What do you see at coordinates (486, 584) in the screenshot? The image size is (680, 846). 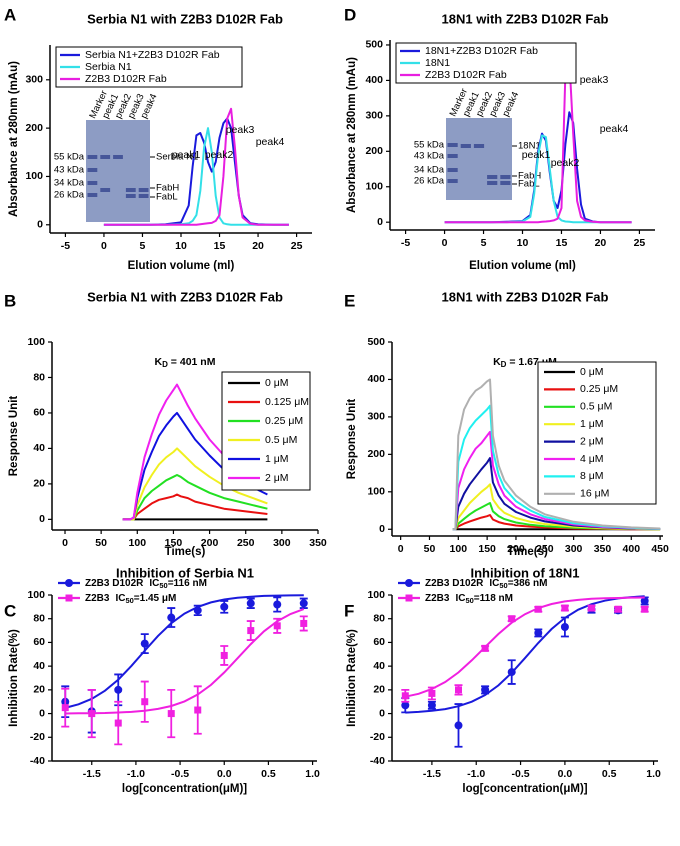 I see `legend-label: Z2B3 D102R IC50=386 nM` at bounding box center [486, 584].